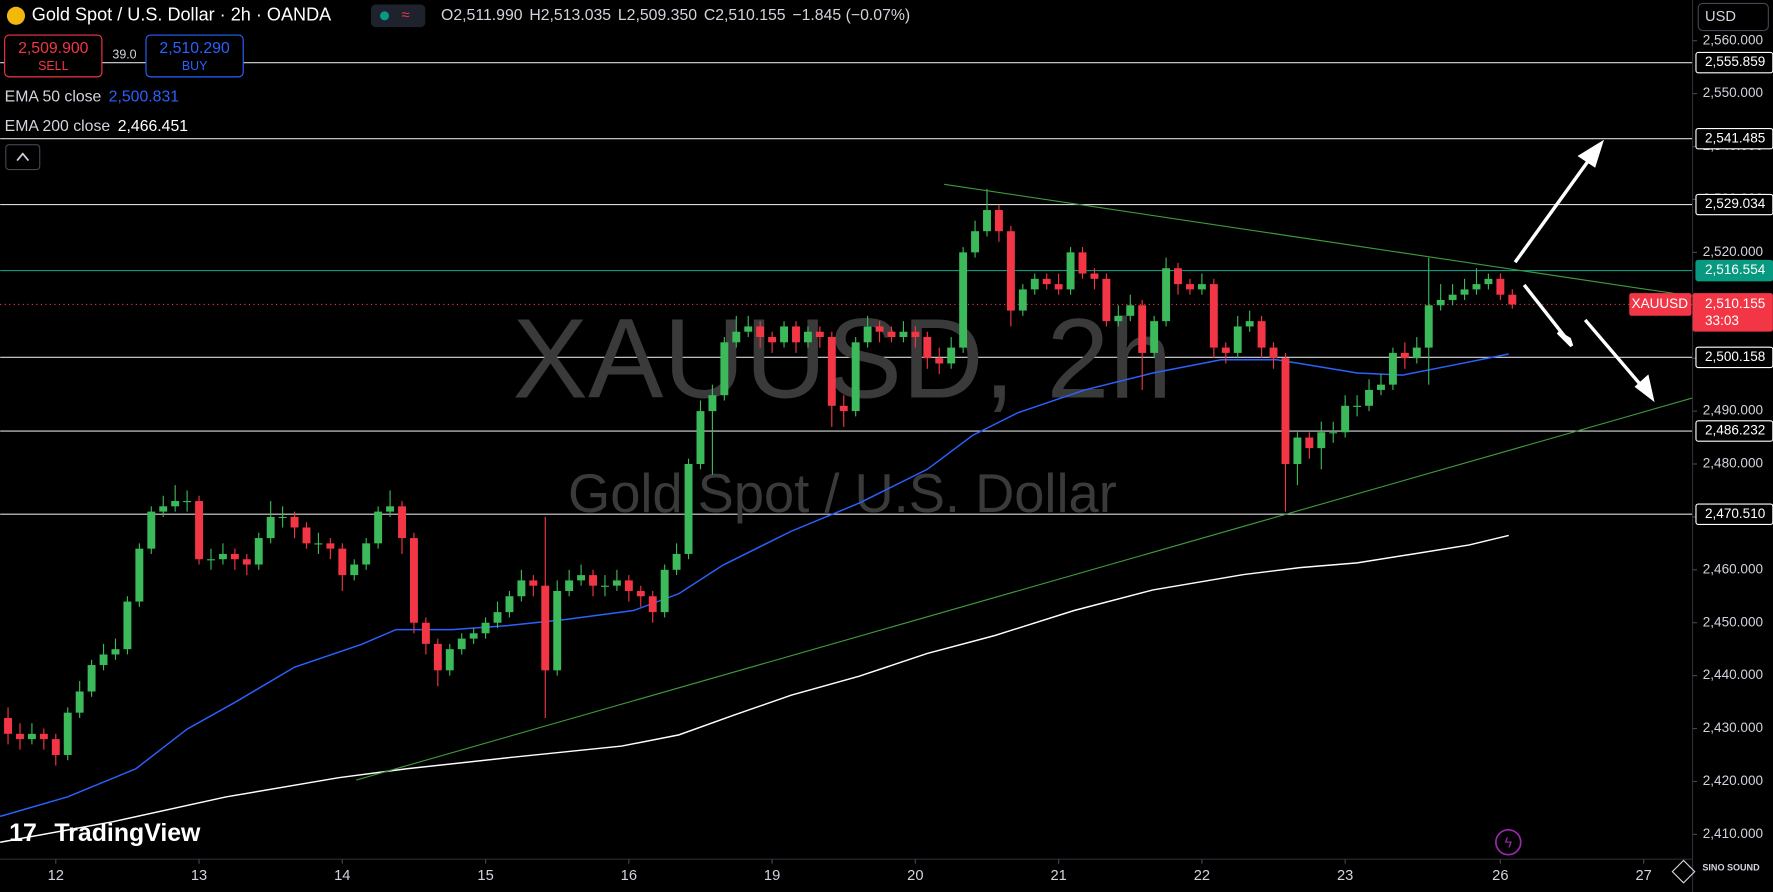 This screenshot has width=1773, height=892. What do you see at coordinates (405, 16) in the screenshot?
I see `status-icon: ≈` at bounding box center [405, 16].